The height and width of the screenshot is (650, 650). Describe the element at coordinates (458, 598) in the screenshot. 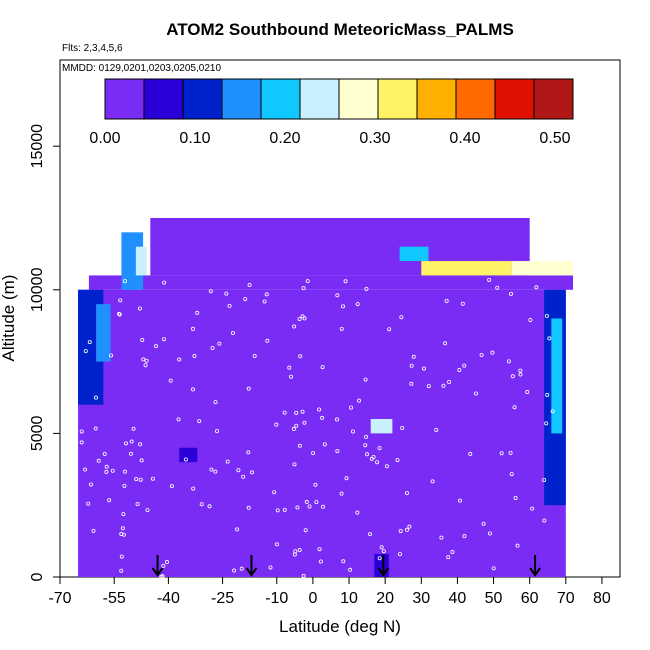

I see `x-tick-label: 40` at that location.